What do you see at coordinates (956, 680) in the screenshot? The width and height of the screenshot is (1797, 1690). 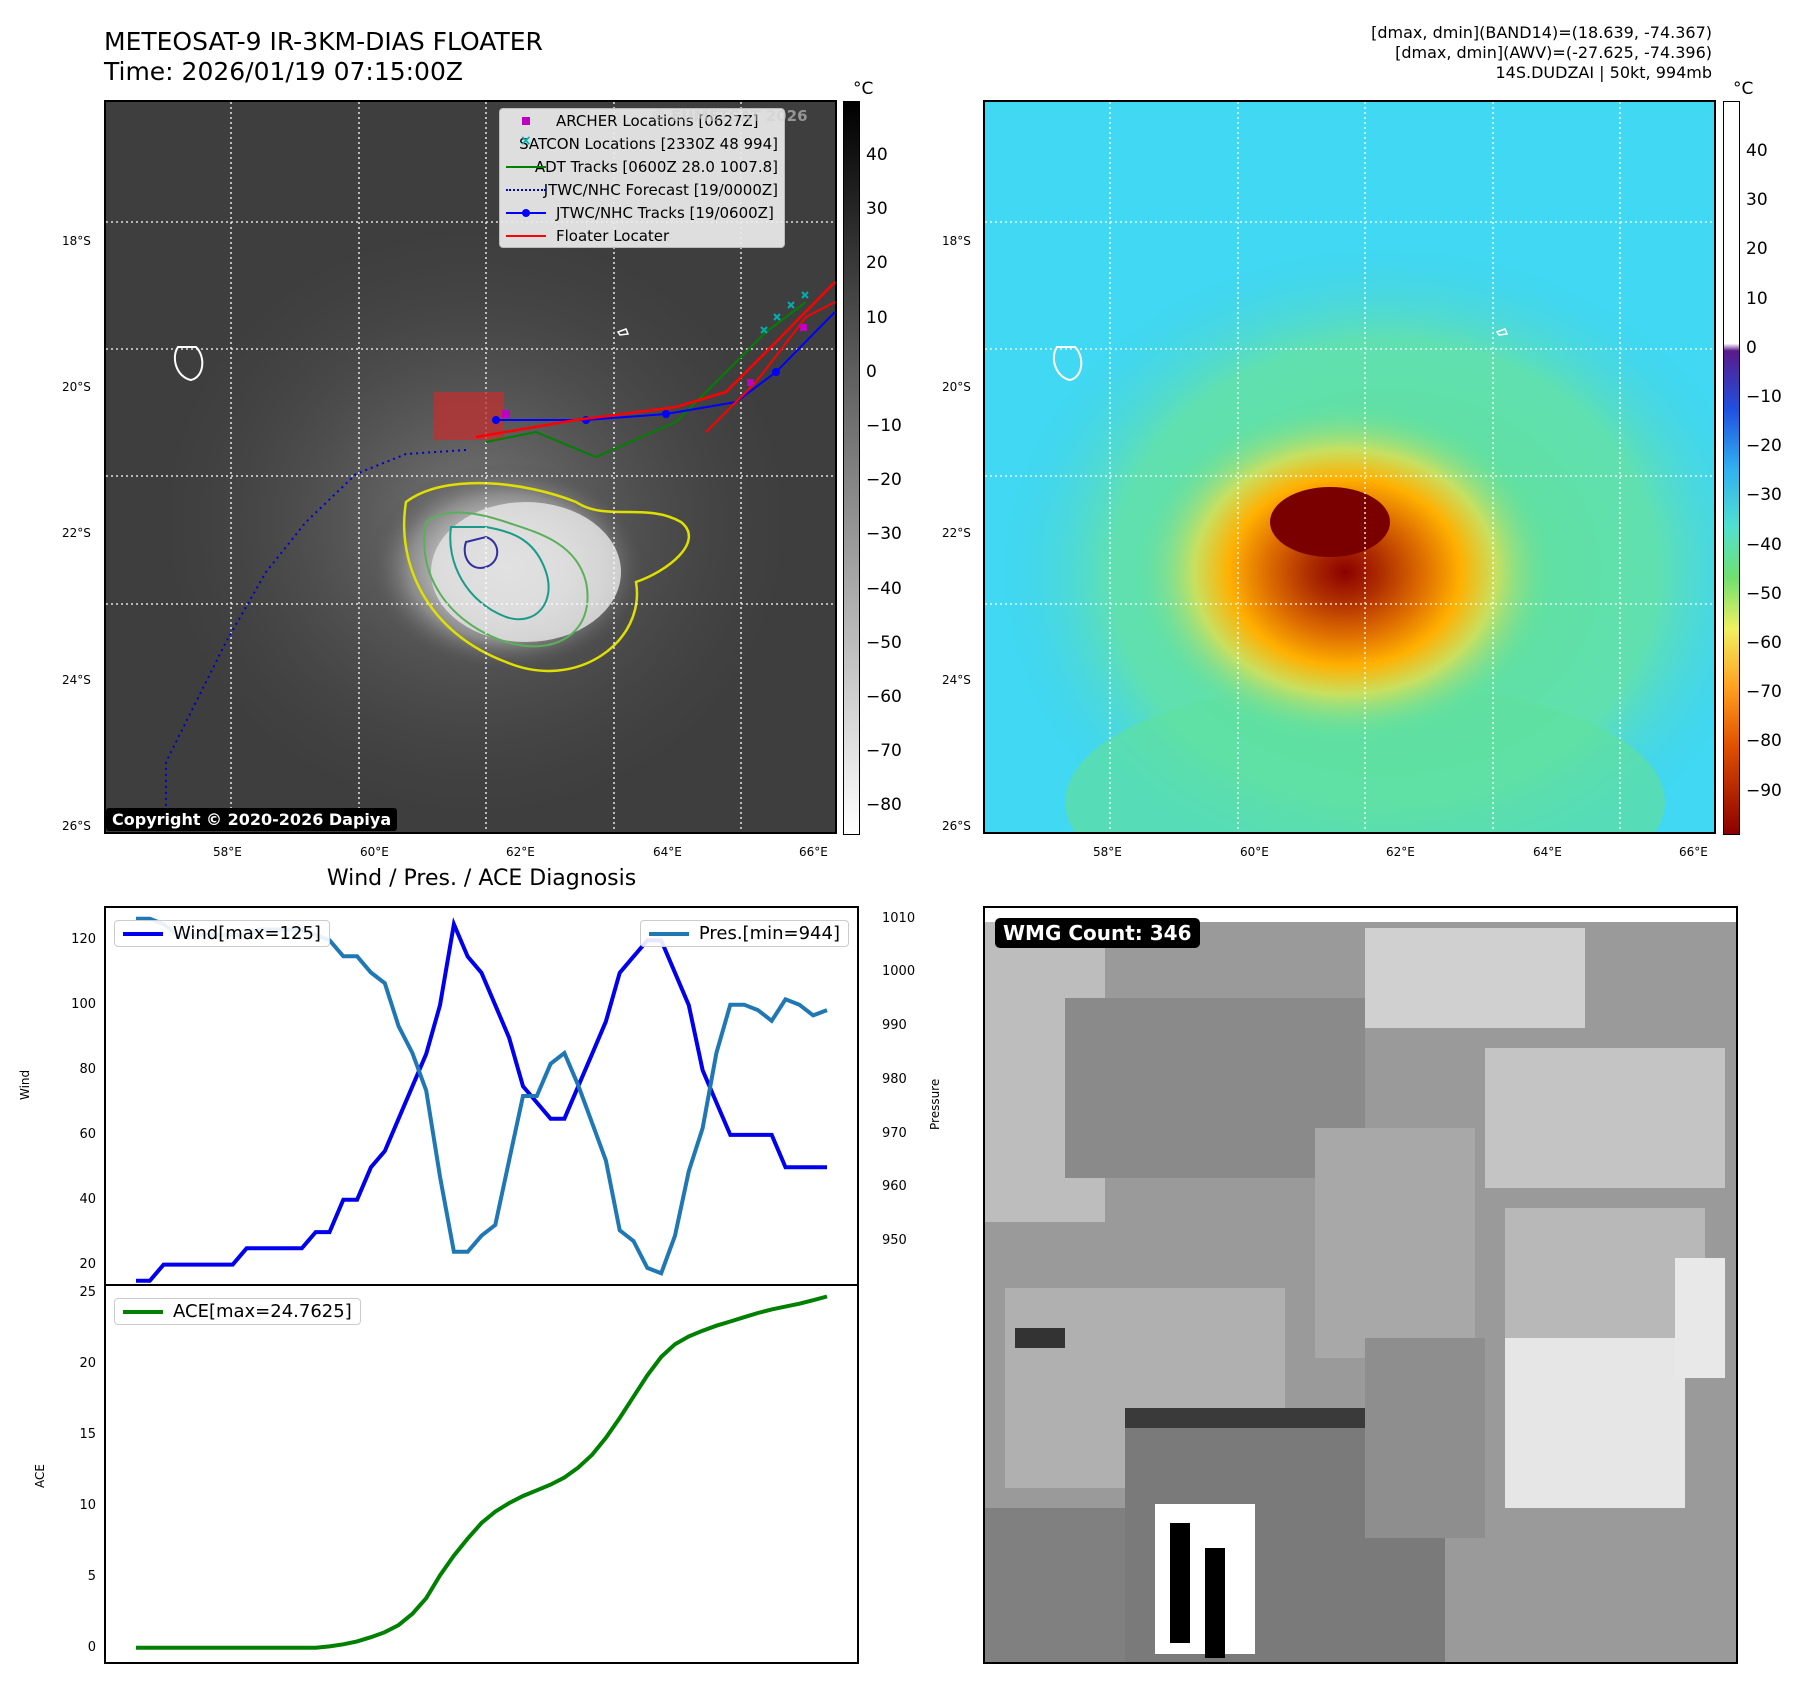 I see `awv-lat-label-24s: 24°S` at bounding box center [956, 680].